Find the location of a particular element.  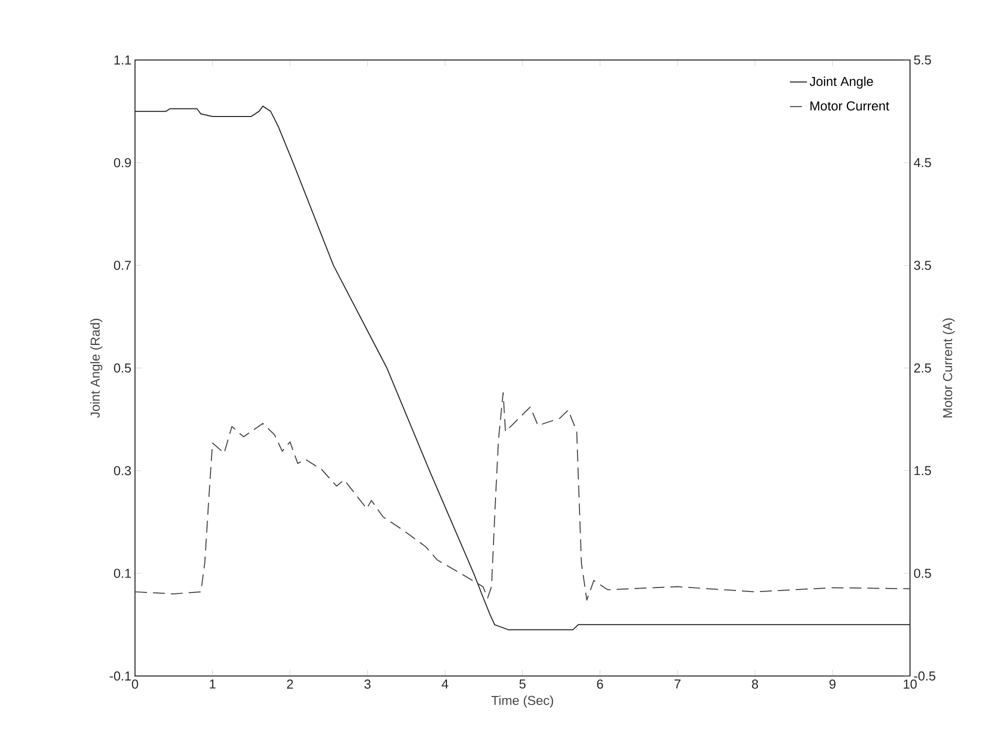

y2-tick-label: 4.5 is located at coordinates (922, 163).